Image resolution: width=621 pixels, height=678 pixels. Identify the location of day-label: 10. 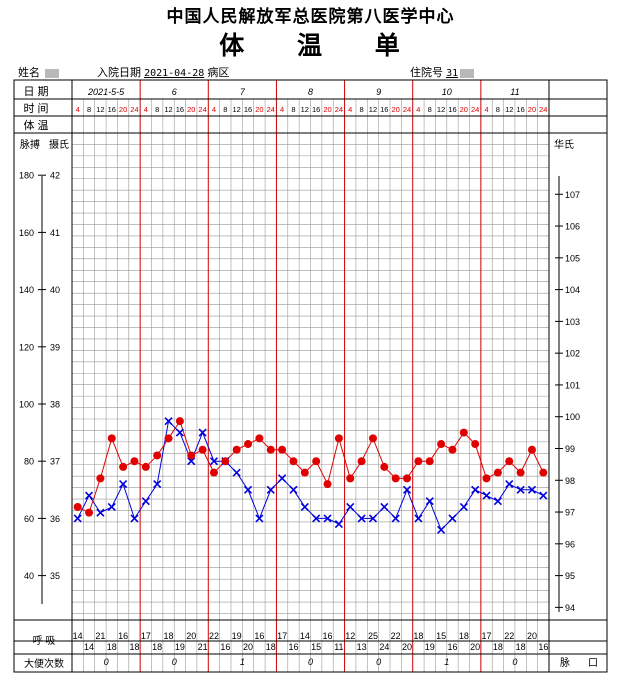
(447, 92).